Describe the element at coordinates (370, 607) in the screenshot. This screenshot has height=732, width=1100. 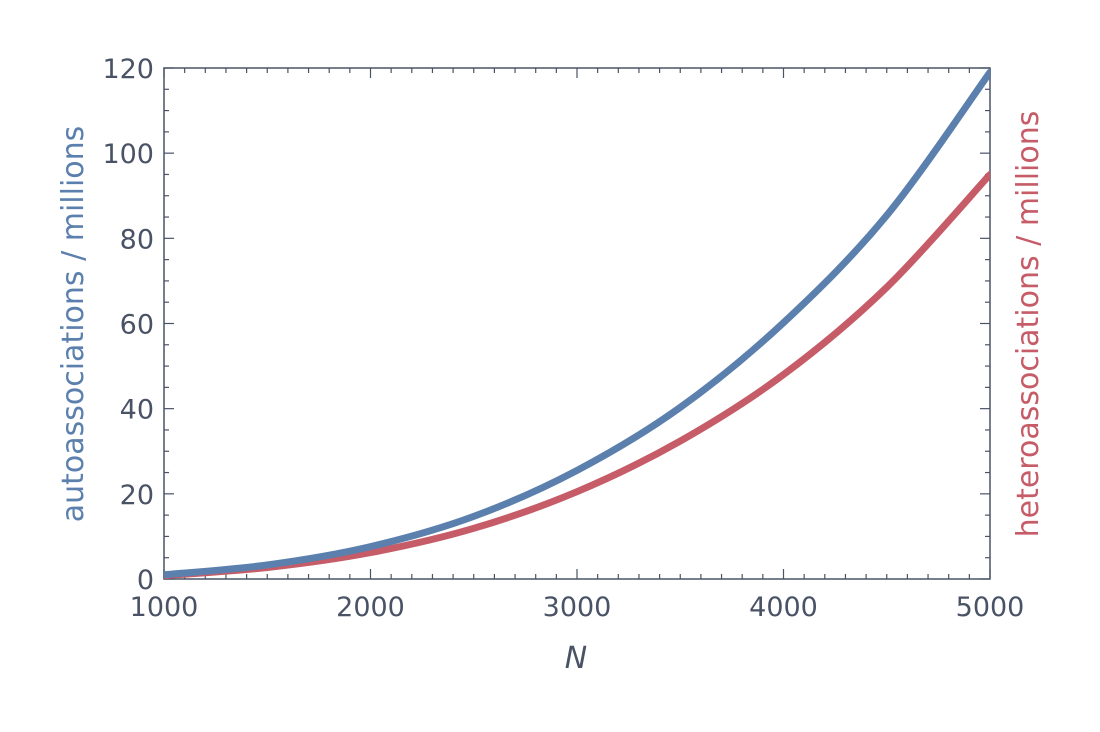
I see `x-tick-label: 2000` at that location.